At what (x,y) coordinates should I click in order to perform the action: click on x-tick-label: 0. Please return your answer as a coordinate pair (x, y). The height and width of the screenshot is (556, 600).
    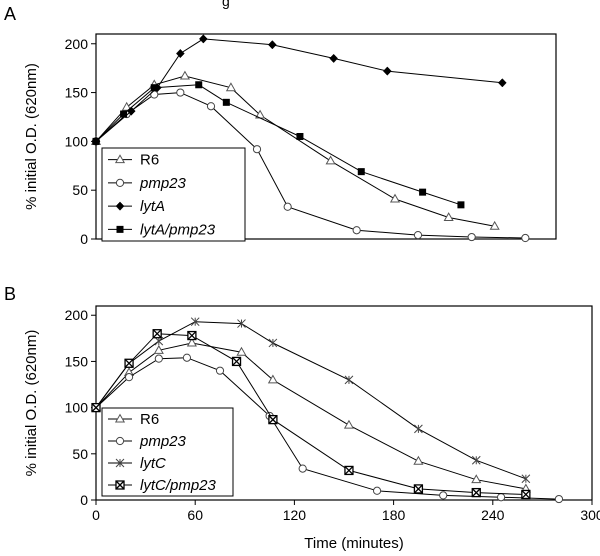
    Looking at the image, I should click on (96, 515).